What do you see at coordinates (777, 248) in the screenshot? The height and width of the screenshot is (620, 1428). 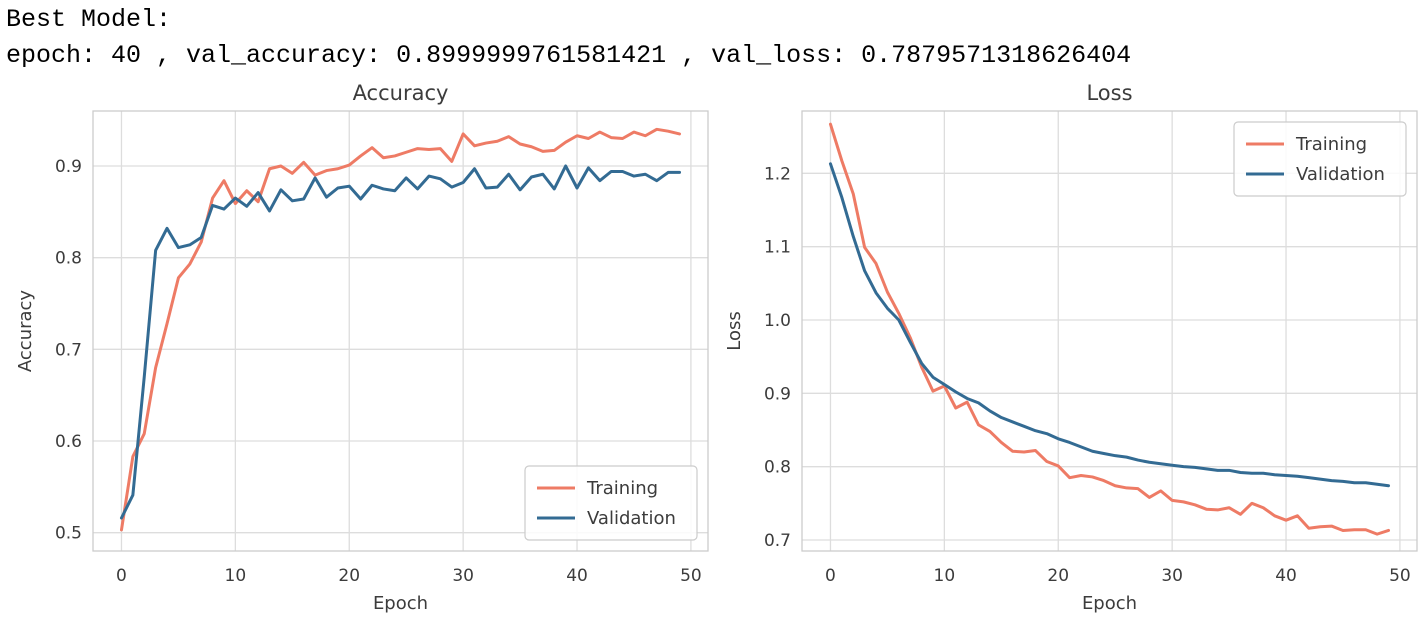 I see `y-tick-label: 1.1` at bounding box center [777, 248].